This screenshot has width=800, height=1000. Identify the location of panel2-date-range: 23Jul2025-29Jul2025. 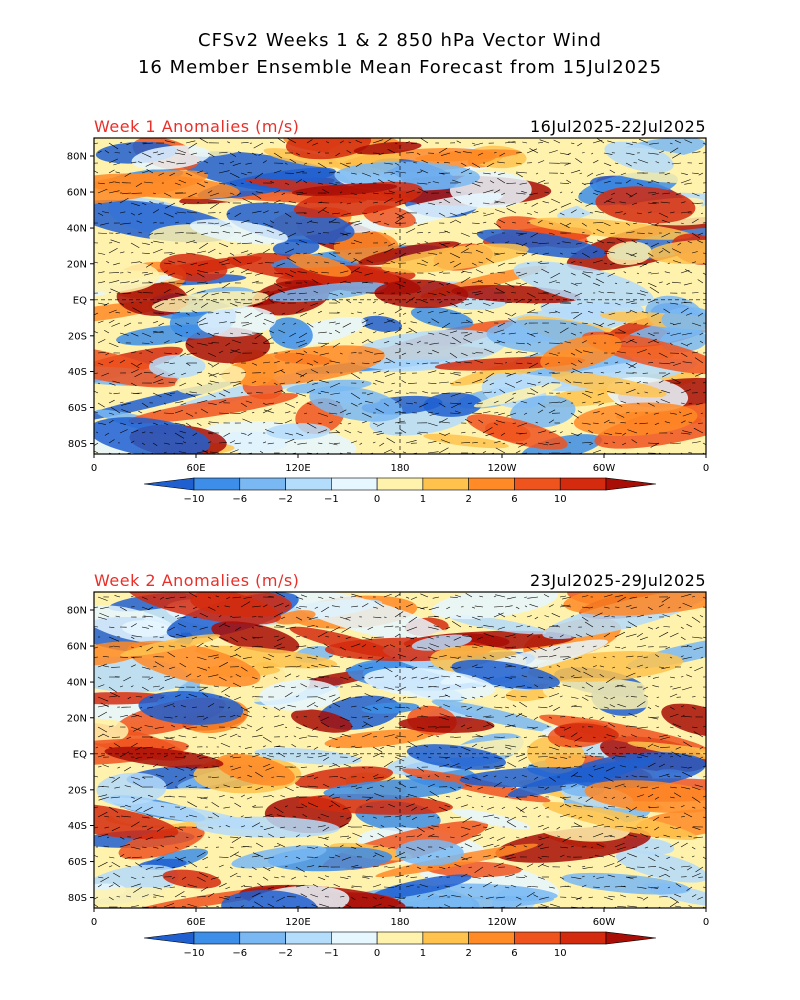
(617, 580).